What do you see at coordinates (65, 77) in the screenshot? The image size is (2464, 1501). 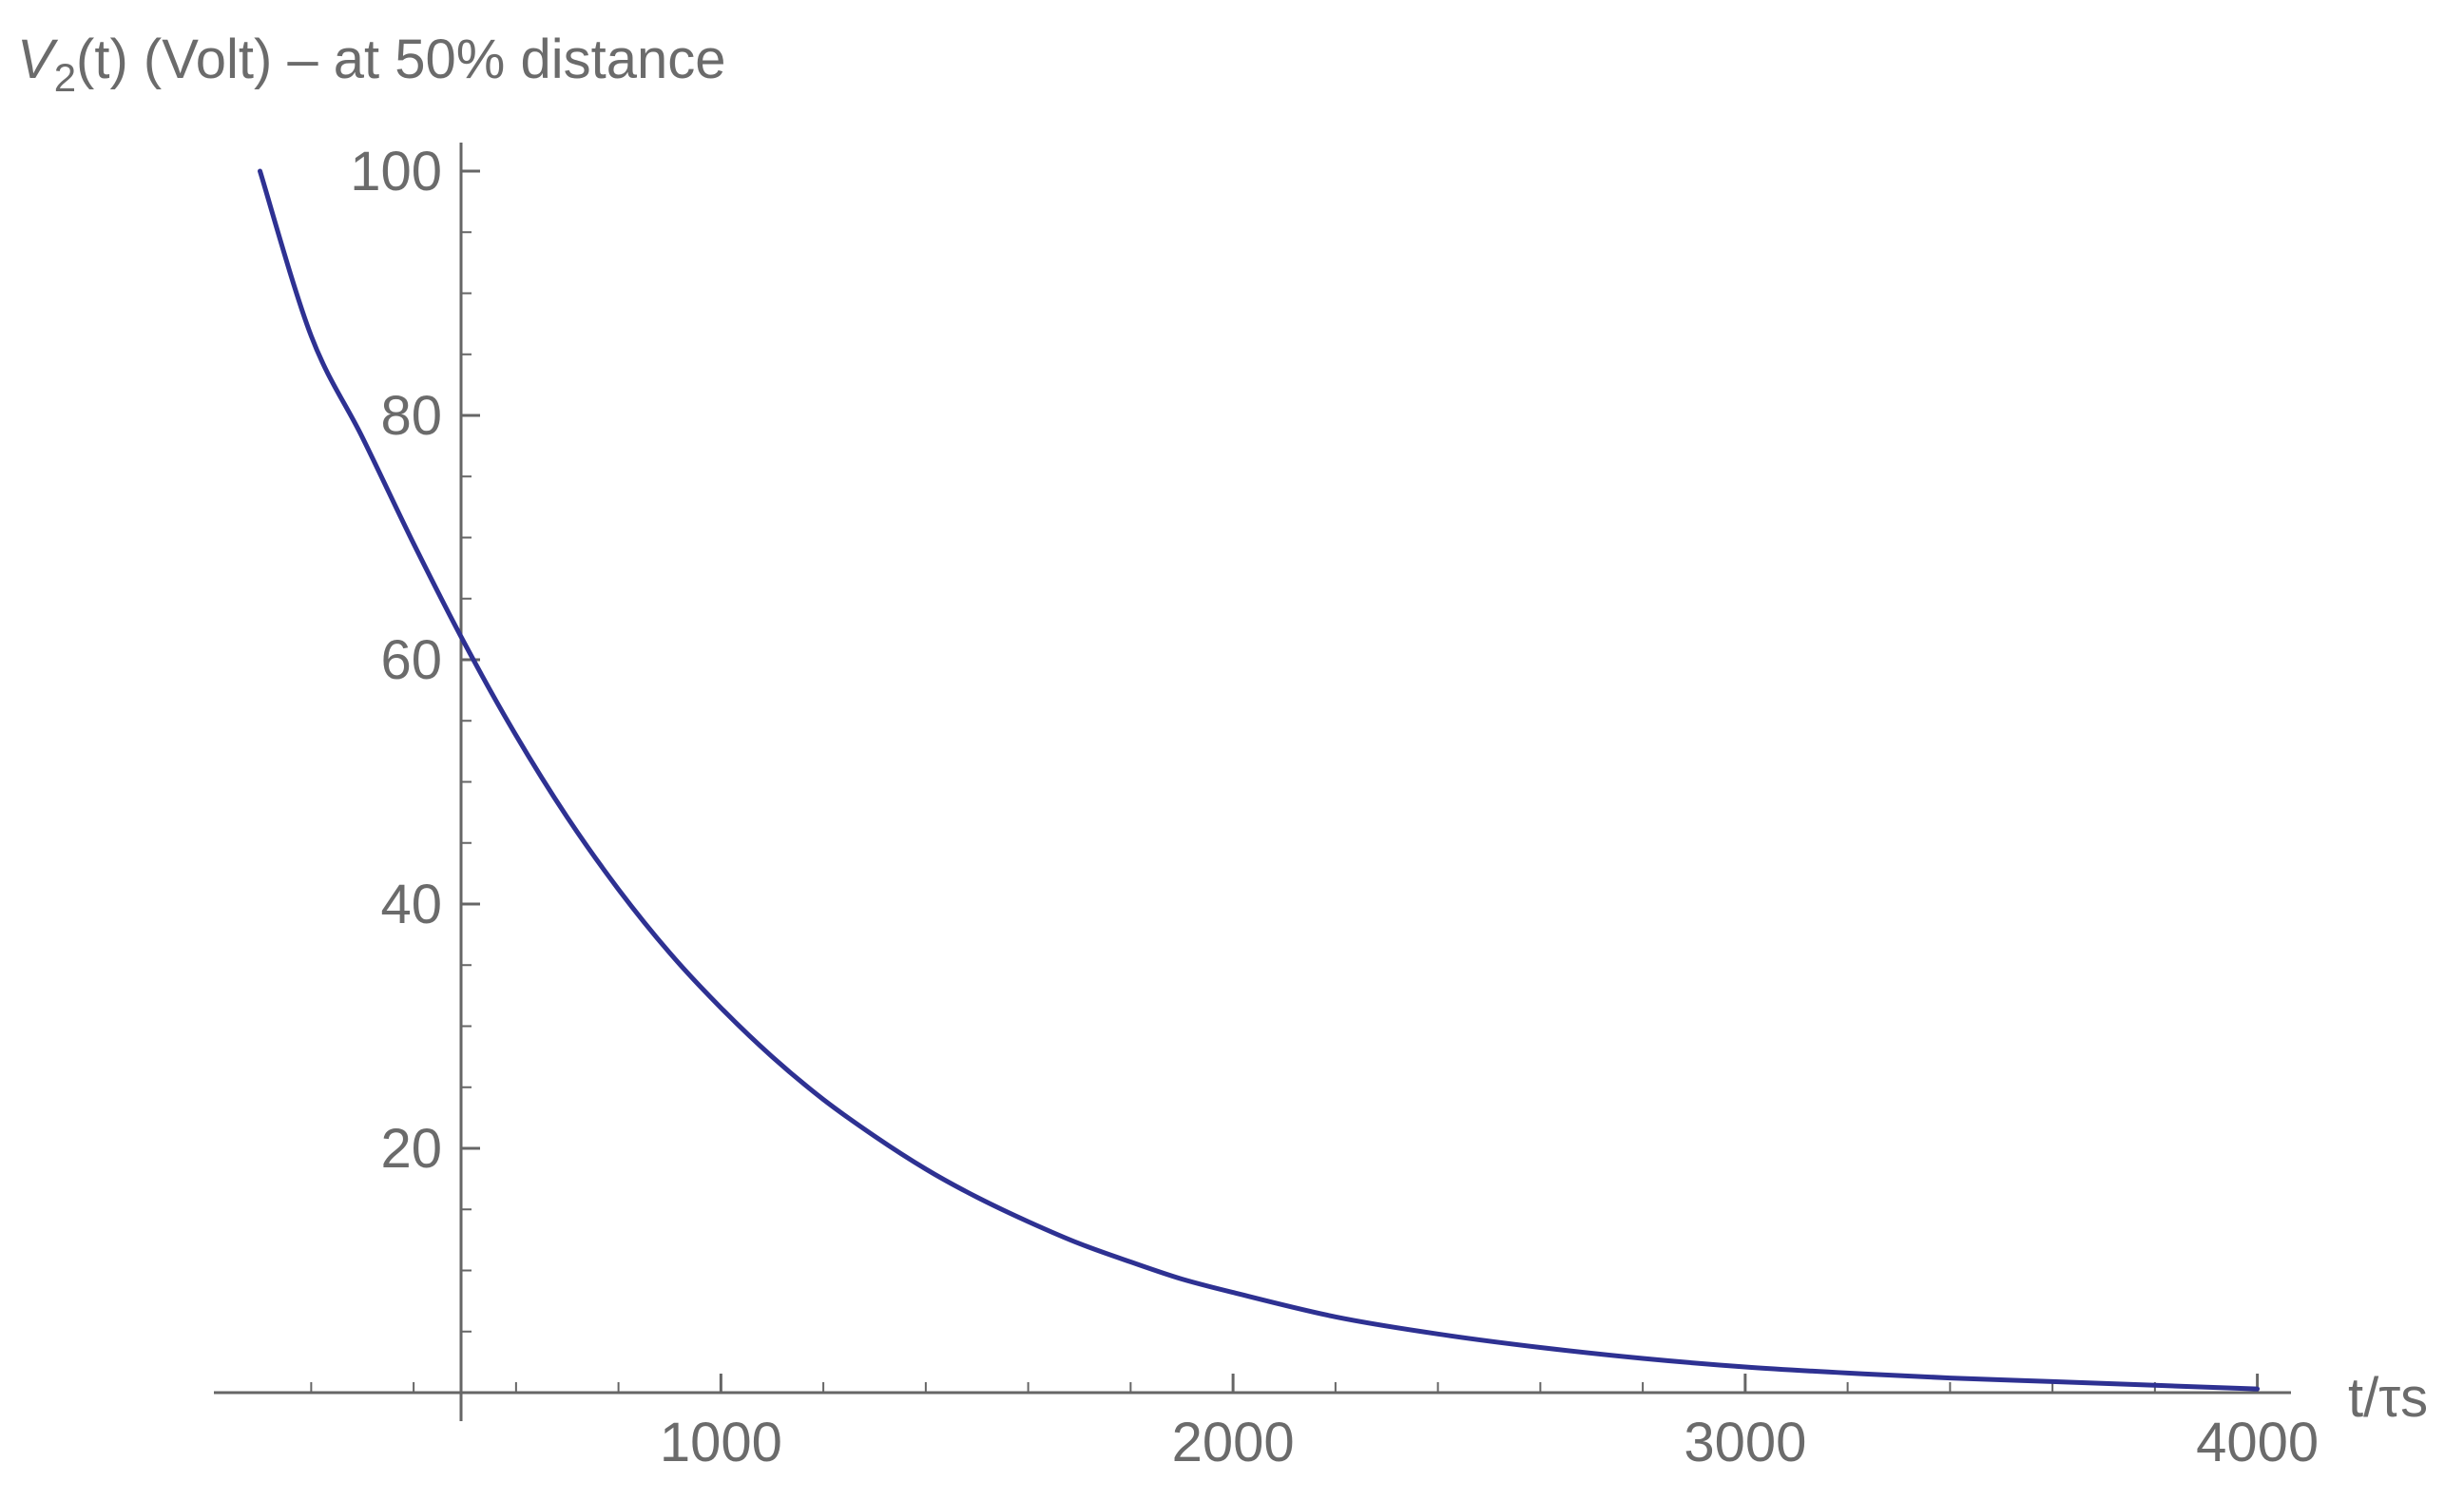 I see `y-axis-title-subscript: 2` at bounding box center [65, 77].